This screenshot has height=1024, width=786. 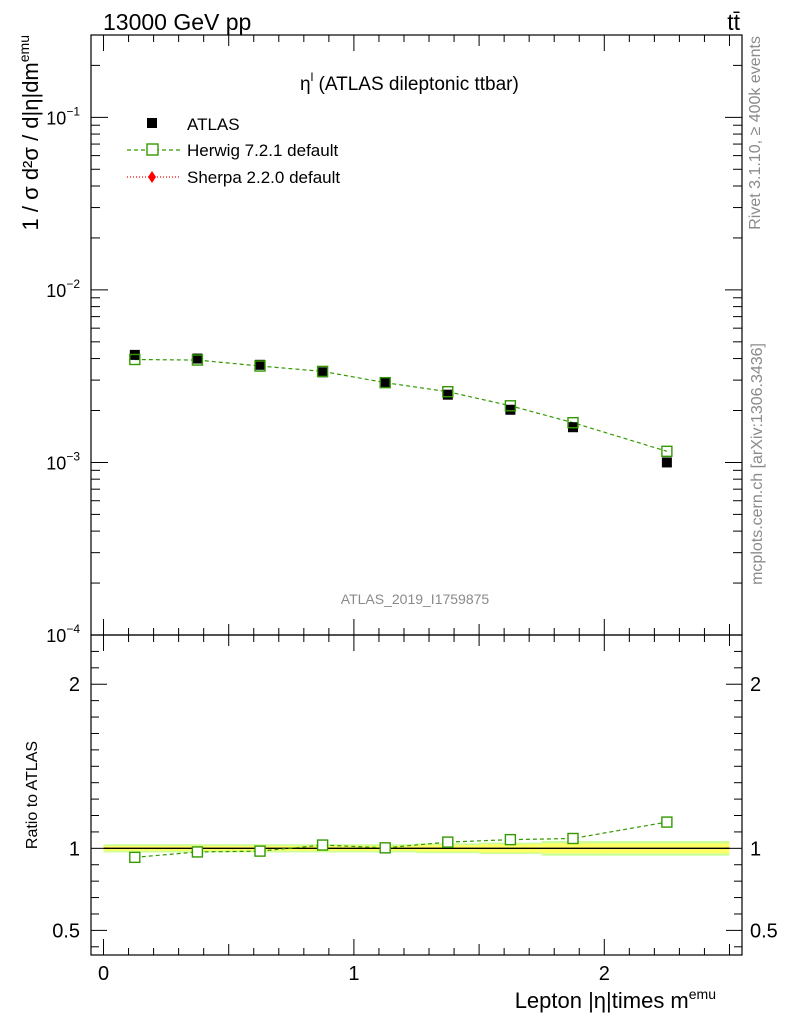 What do you see at coordinates (755, 133) in the screenshot?
I see `rivet-side-label: Rivet 3.1.10, ≥ 400k events` at bounding box center [755, 133].